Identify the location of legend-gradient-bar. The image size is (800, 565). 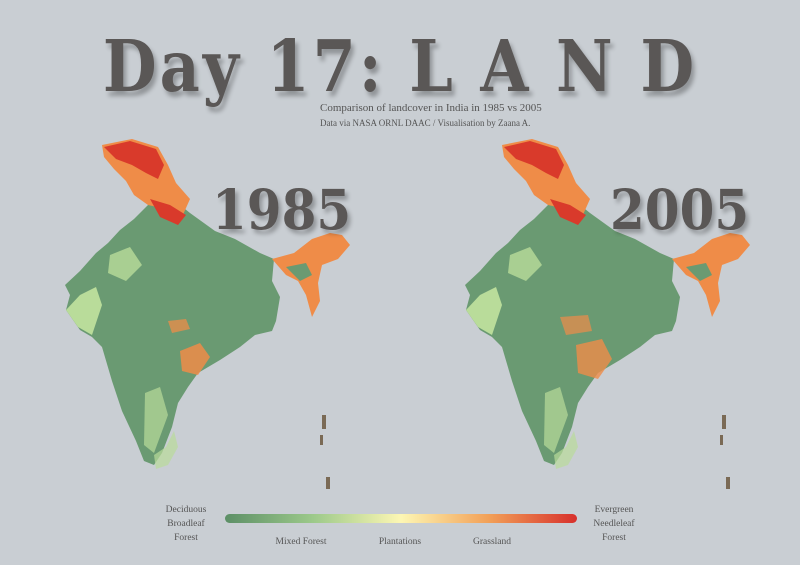
(401, 518).